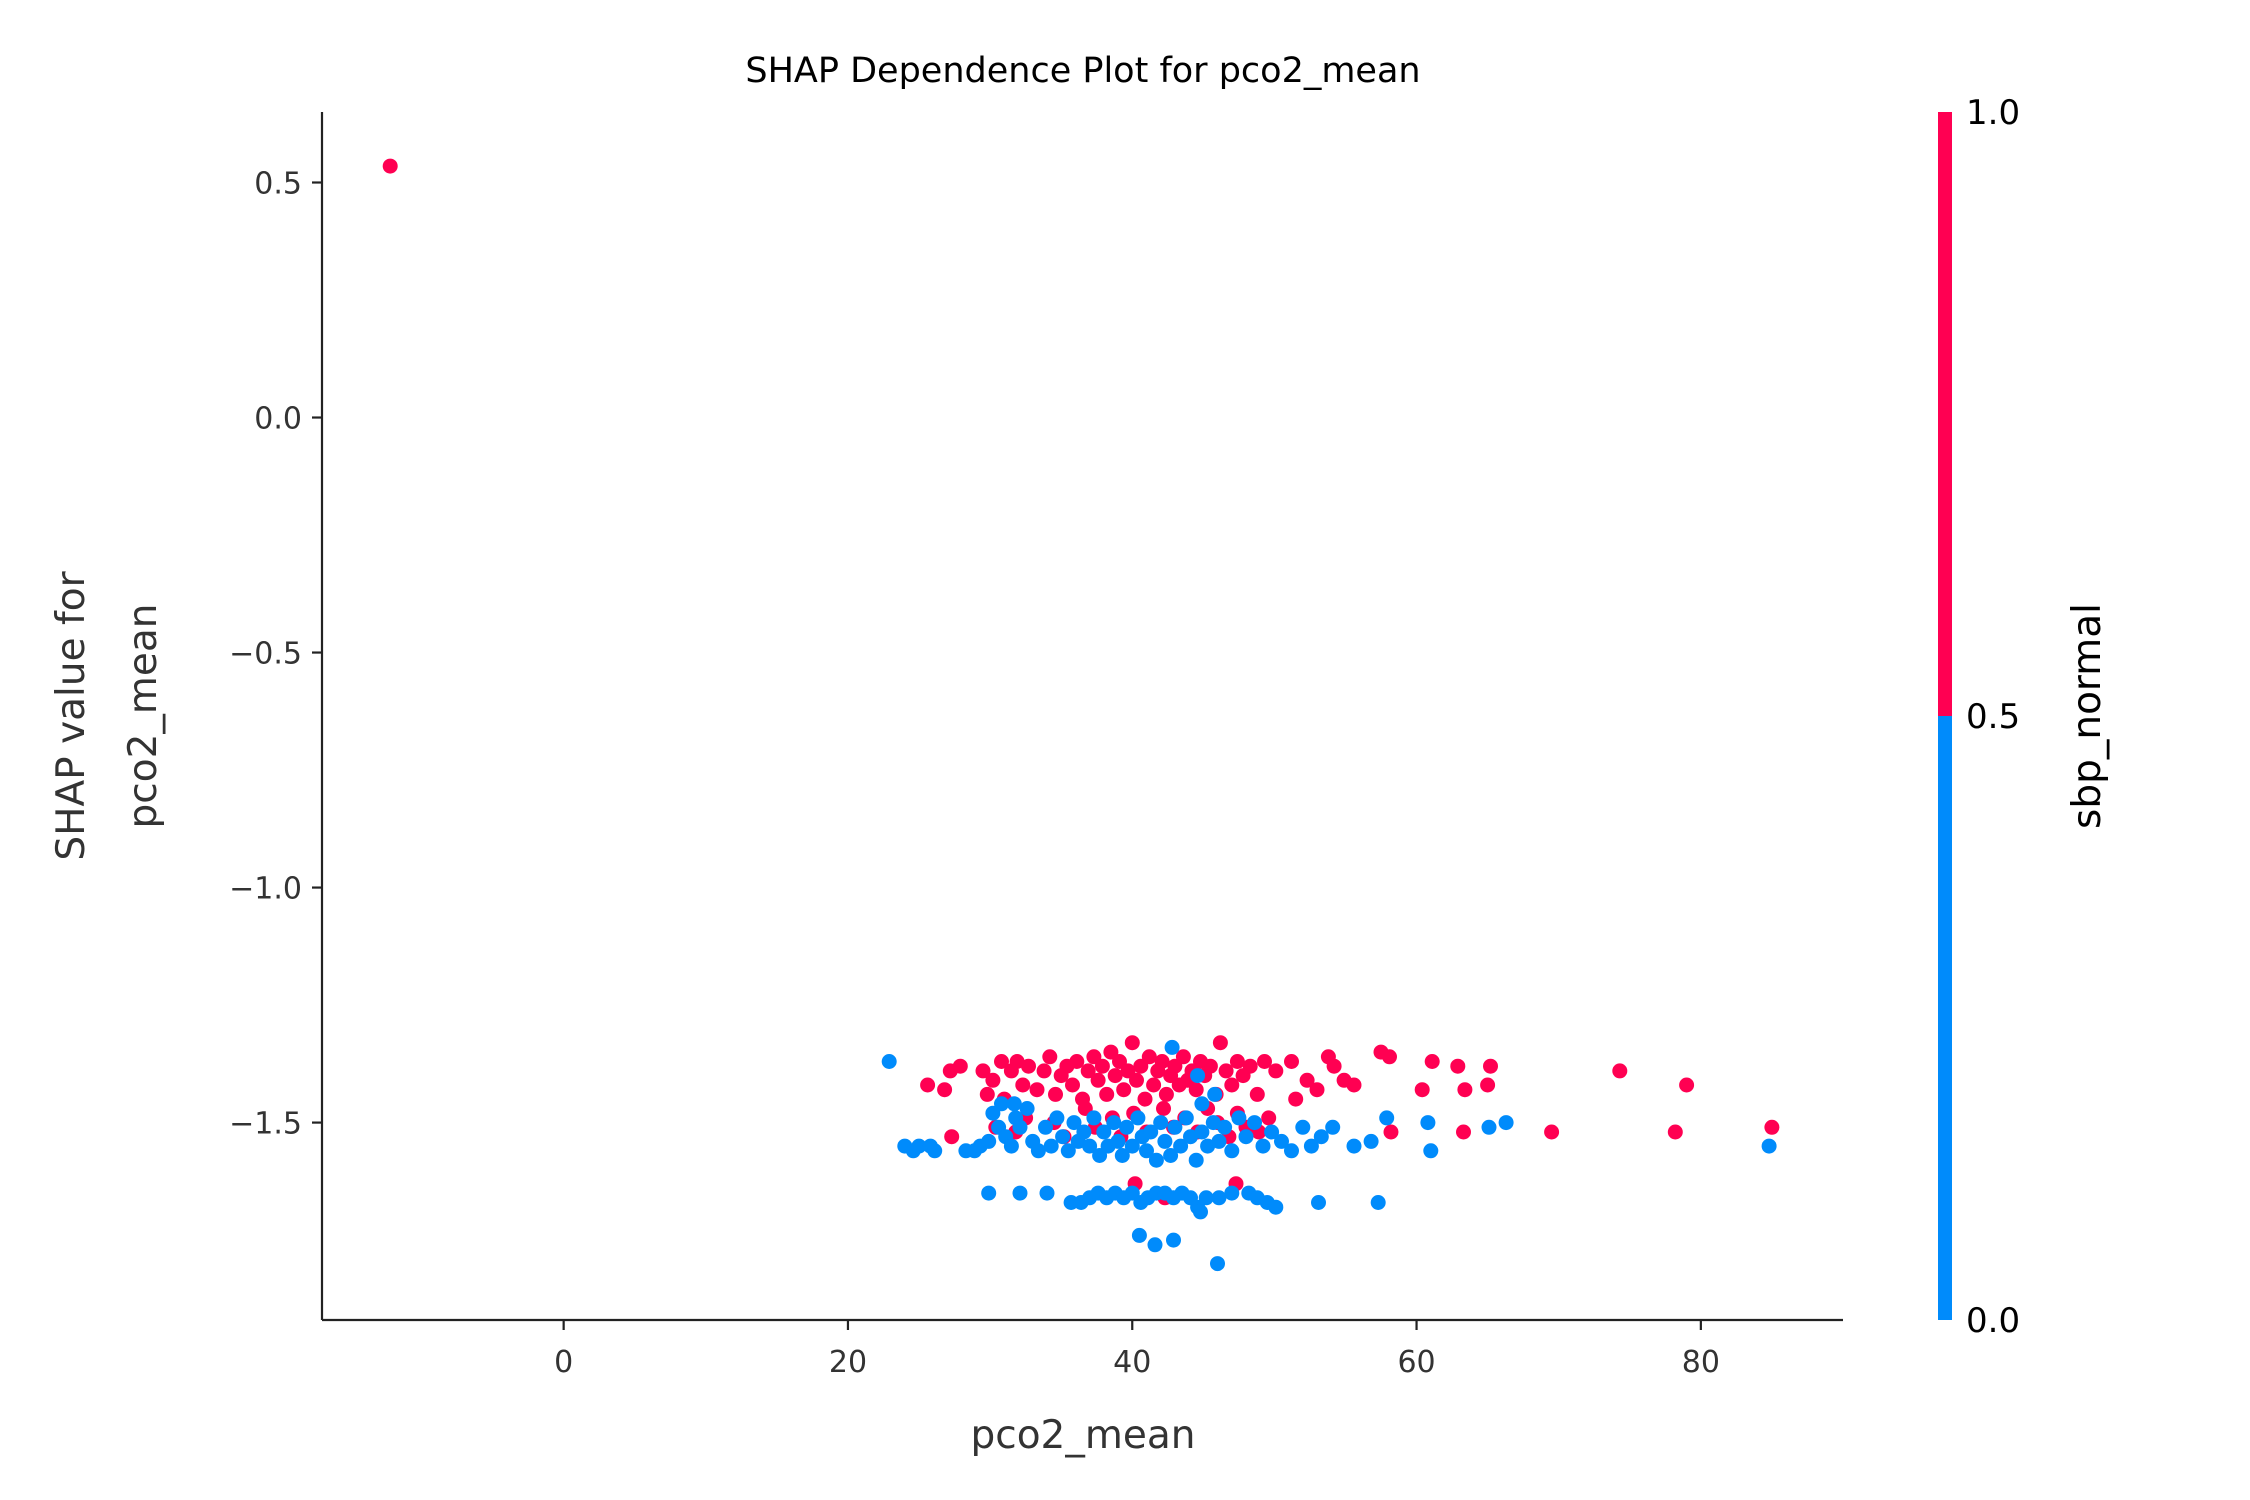 The width and height of the screenshot is (2250, 1500). I want to click on y-tick-label: 0.5, so click(278, 184).